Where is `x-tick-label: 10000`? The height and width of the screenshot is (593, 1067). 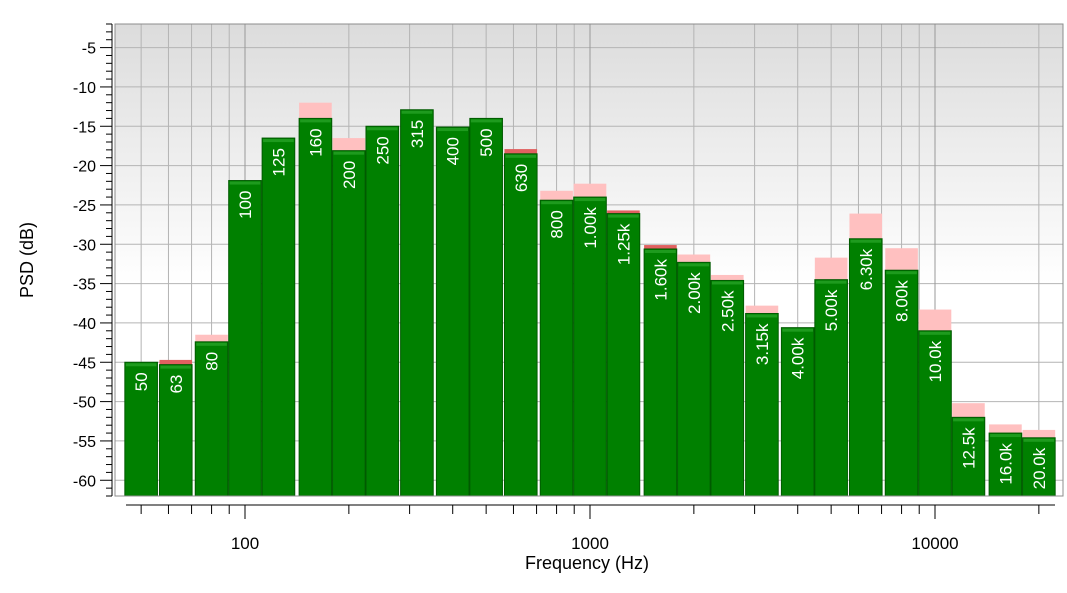 x-tick-label: 10000 is located at coordinates (934, 543).